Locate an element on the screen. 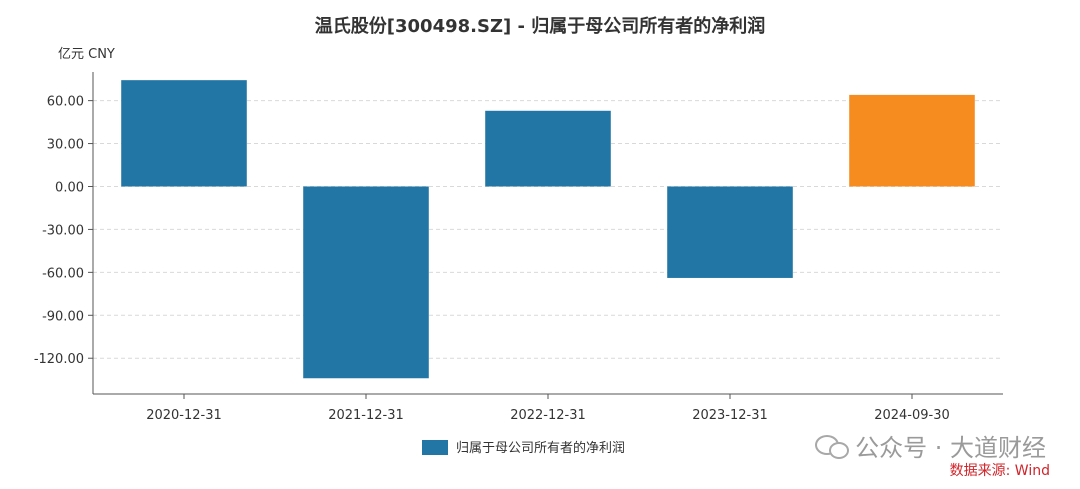 The image size is (1080, 489). x-tick-label: 2024-09-30 is located at coordinates (912, 415).